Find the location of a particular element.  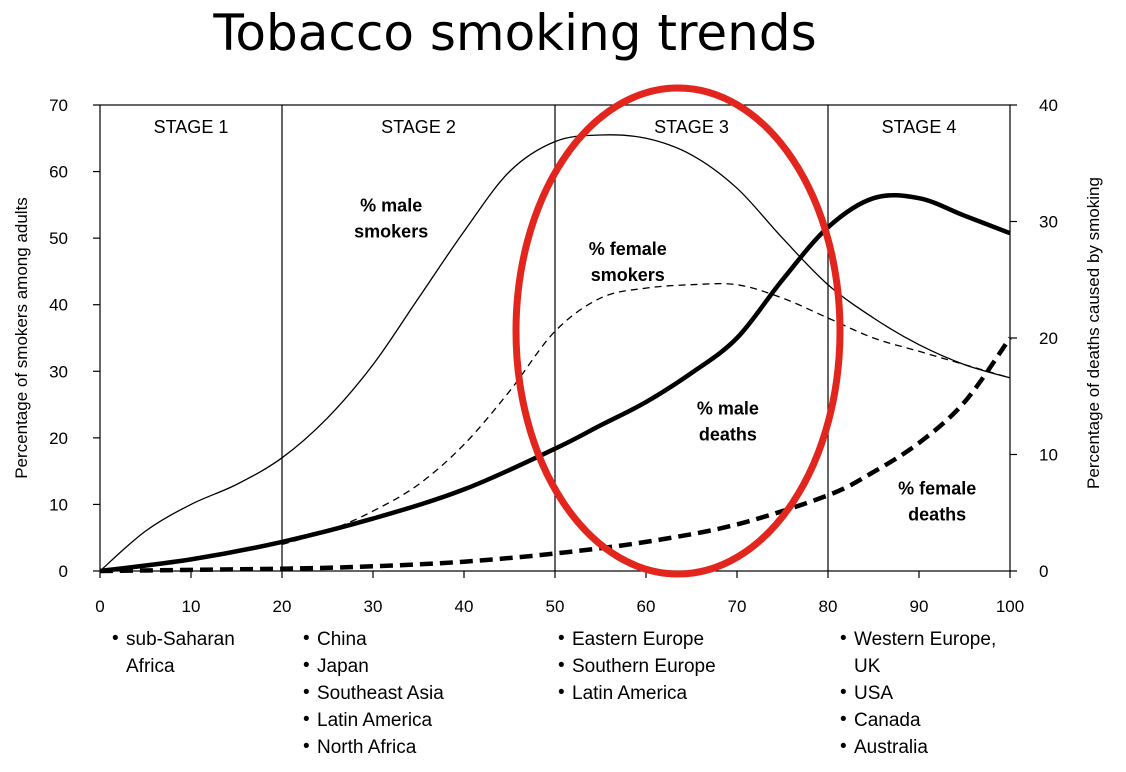

region-item: Southeast Asia is located at coordinates (380, 693).